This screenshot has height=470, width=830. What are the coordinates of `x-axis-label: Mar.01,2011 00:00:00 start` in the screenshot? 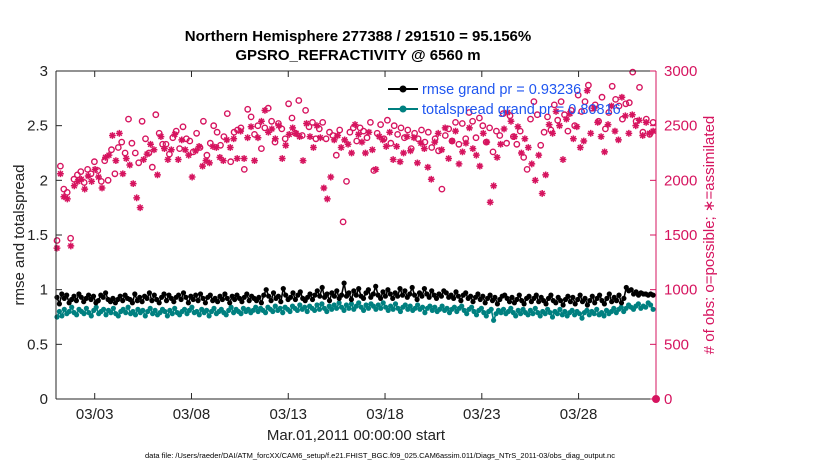 It's located at (356, 435).